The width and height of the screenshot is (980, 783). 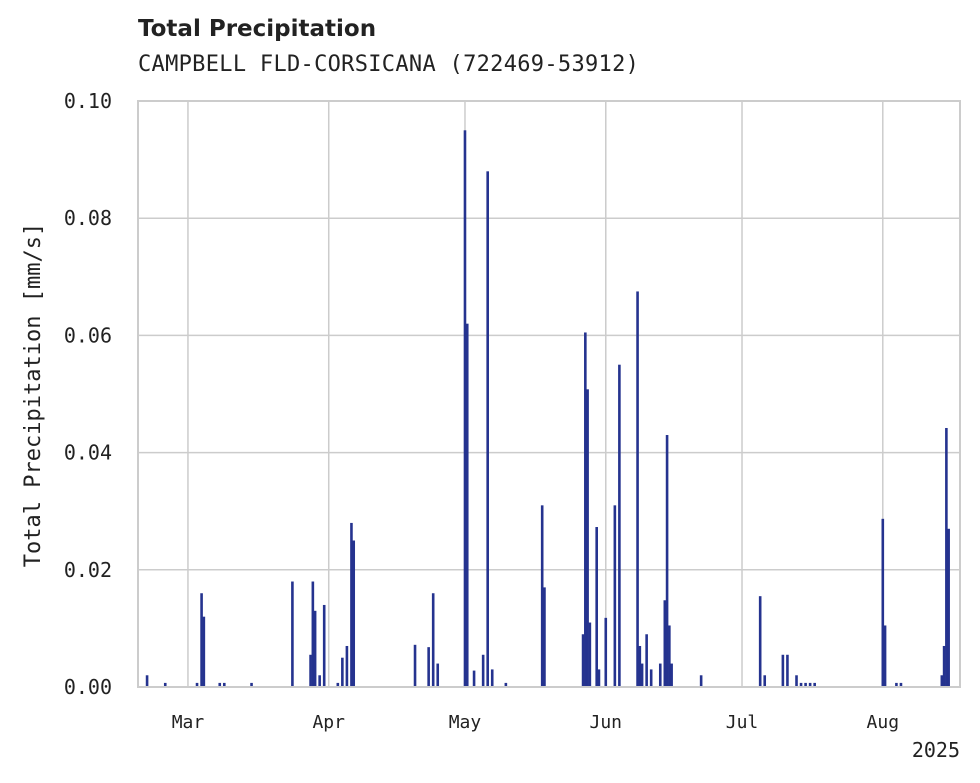 What do you see at coordinates (257, 29) in the screenshot?
I see `chart-title: Total Precipitation` at bounding box center [257, 29].